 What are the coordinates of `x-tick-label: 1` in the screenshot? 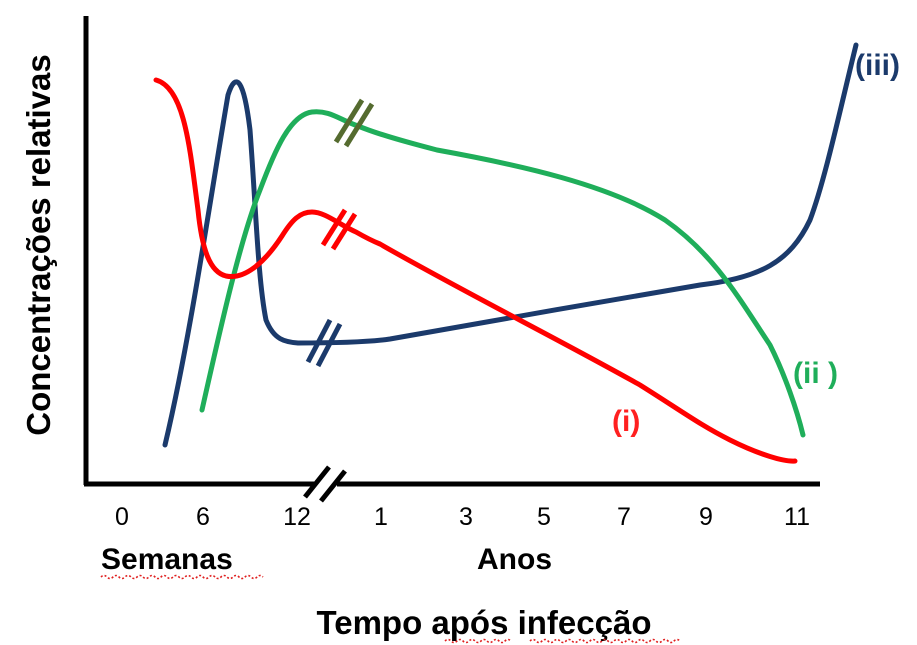 It's located at (381, 517).